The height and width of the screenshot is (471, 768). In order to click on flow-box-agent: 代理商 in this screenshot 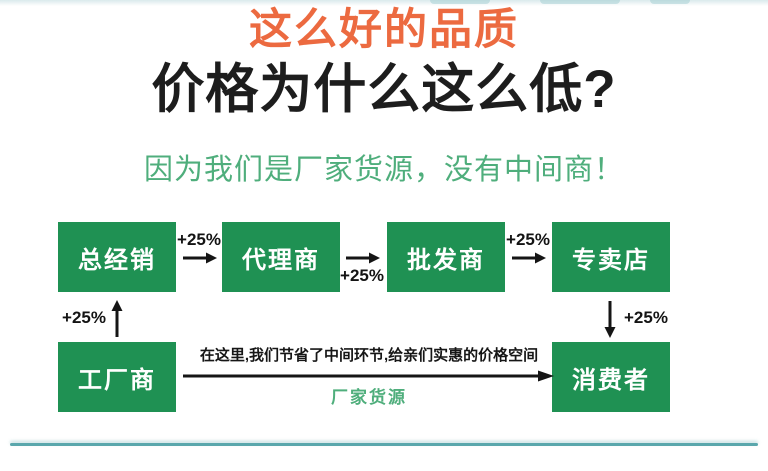, I will do `click(281, 257)`.